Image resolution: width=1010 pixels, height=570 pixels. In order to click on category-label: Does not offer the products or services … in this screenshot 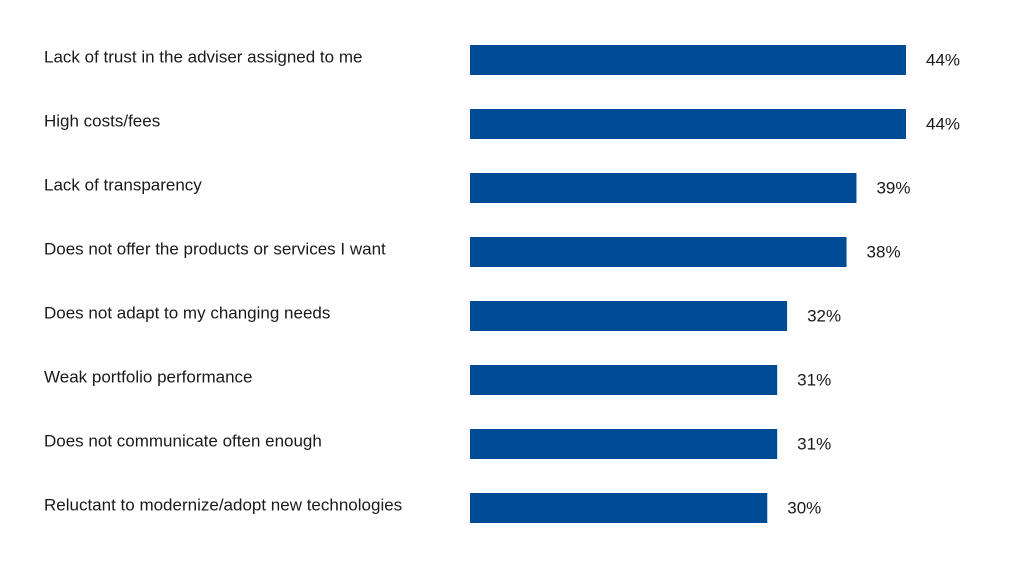, I will do `click(215, 248)`.